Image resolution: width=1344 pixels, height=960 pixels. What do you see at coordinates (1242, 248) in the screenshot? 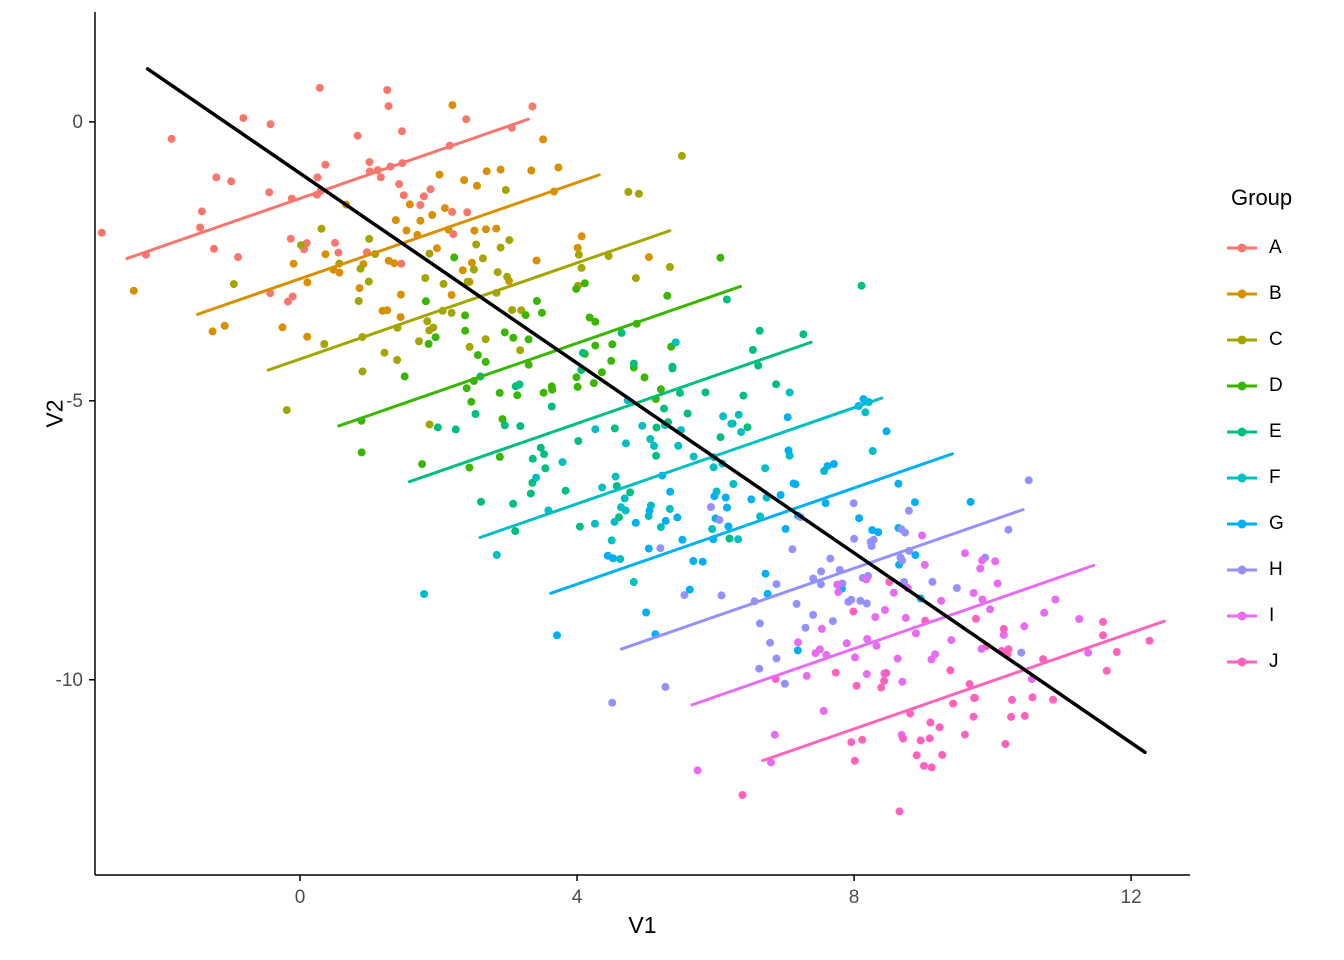
I see `legend-key-A` at bounding box center [1242, 248].